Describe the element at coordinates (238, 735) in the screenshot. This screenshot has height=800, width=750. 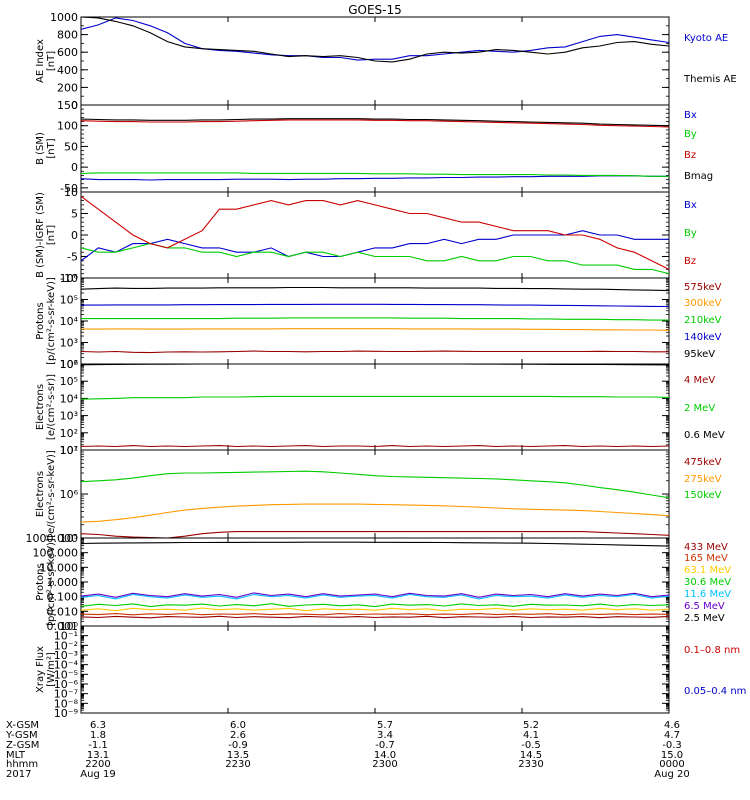
I see `x-row-value: 2.6` at that location.